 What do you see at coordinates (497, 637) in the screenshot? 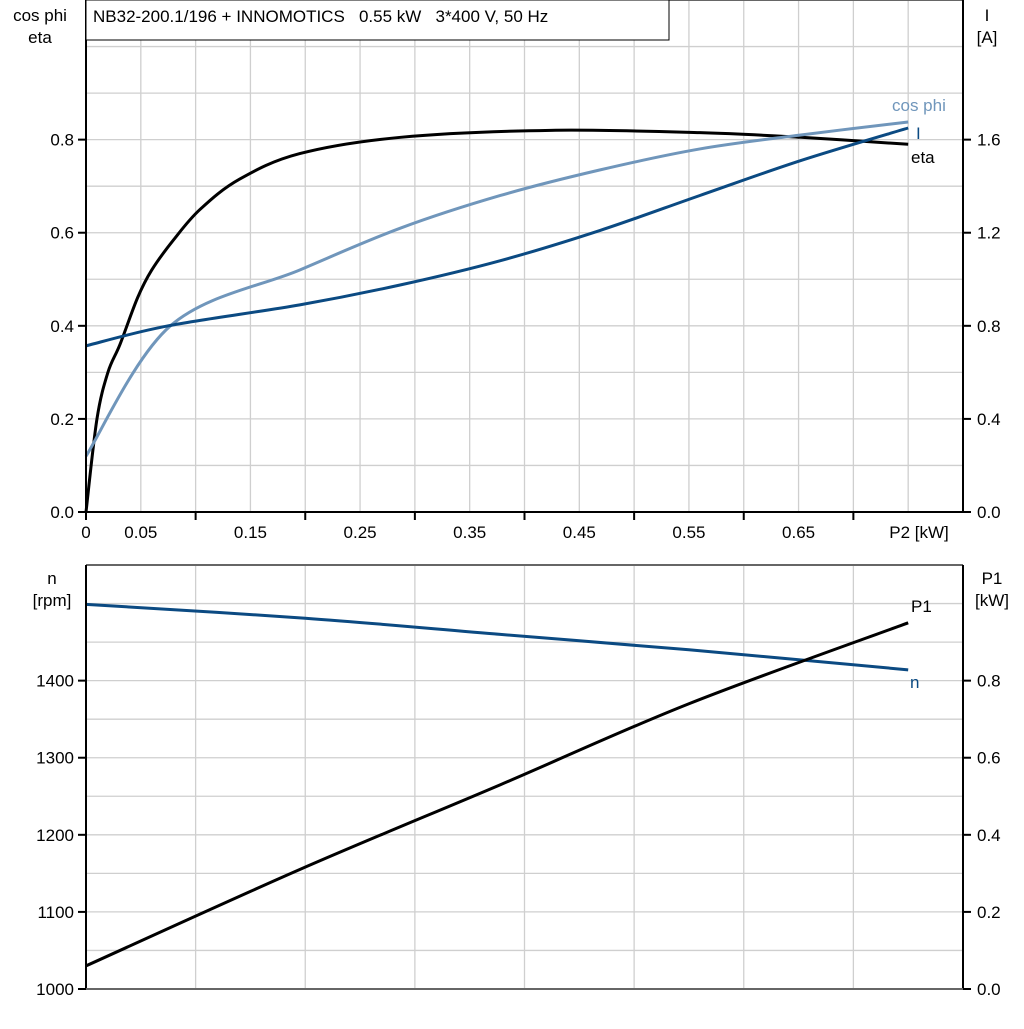
I see `series-line-n` at bounding box center [497, 637].